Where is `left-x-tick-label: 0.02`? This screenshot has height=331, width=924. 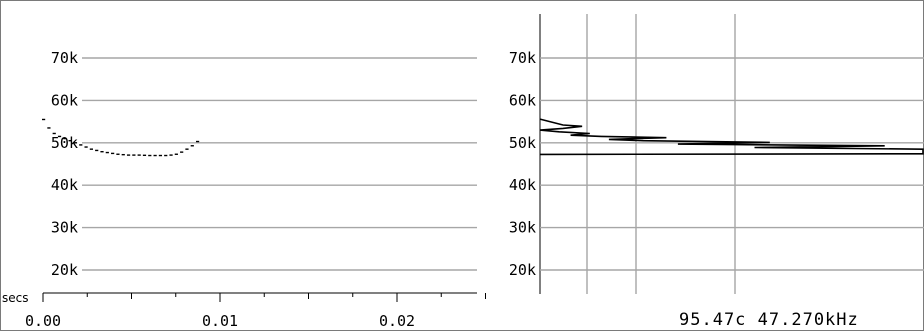
left-x-tick-label: 0.02 is located at coordinates (397, 321).